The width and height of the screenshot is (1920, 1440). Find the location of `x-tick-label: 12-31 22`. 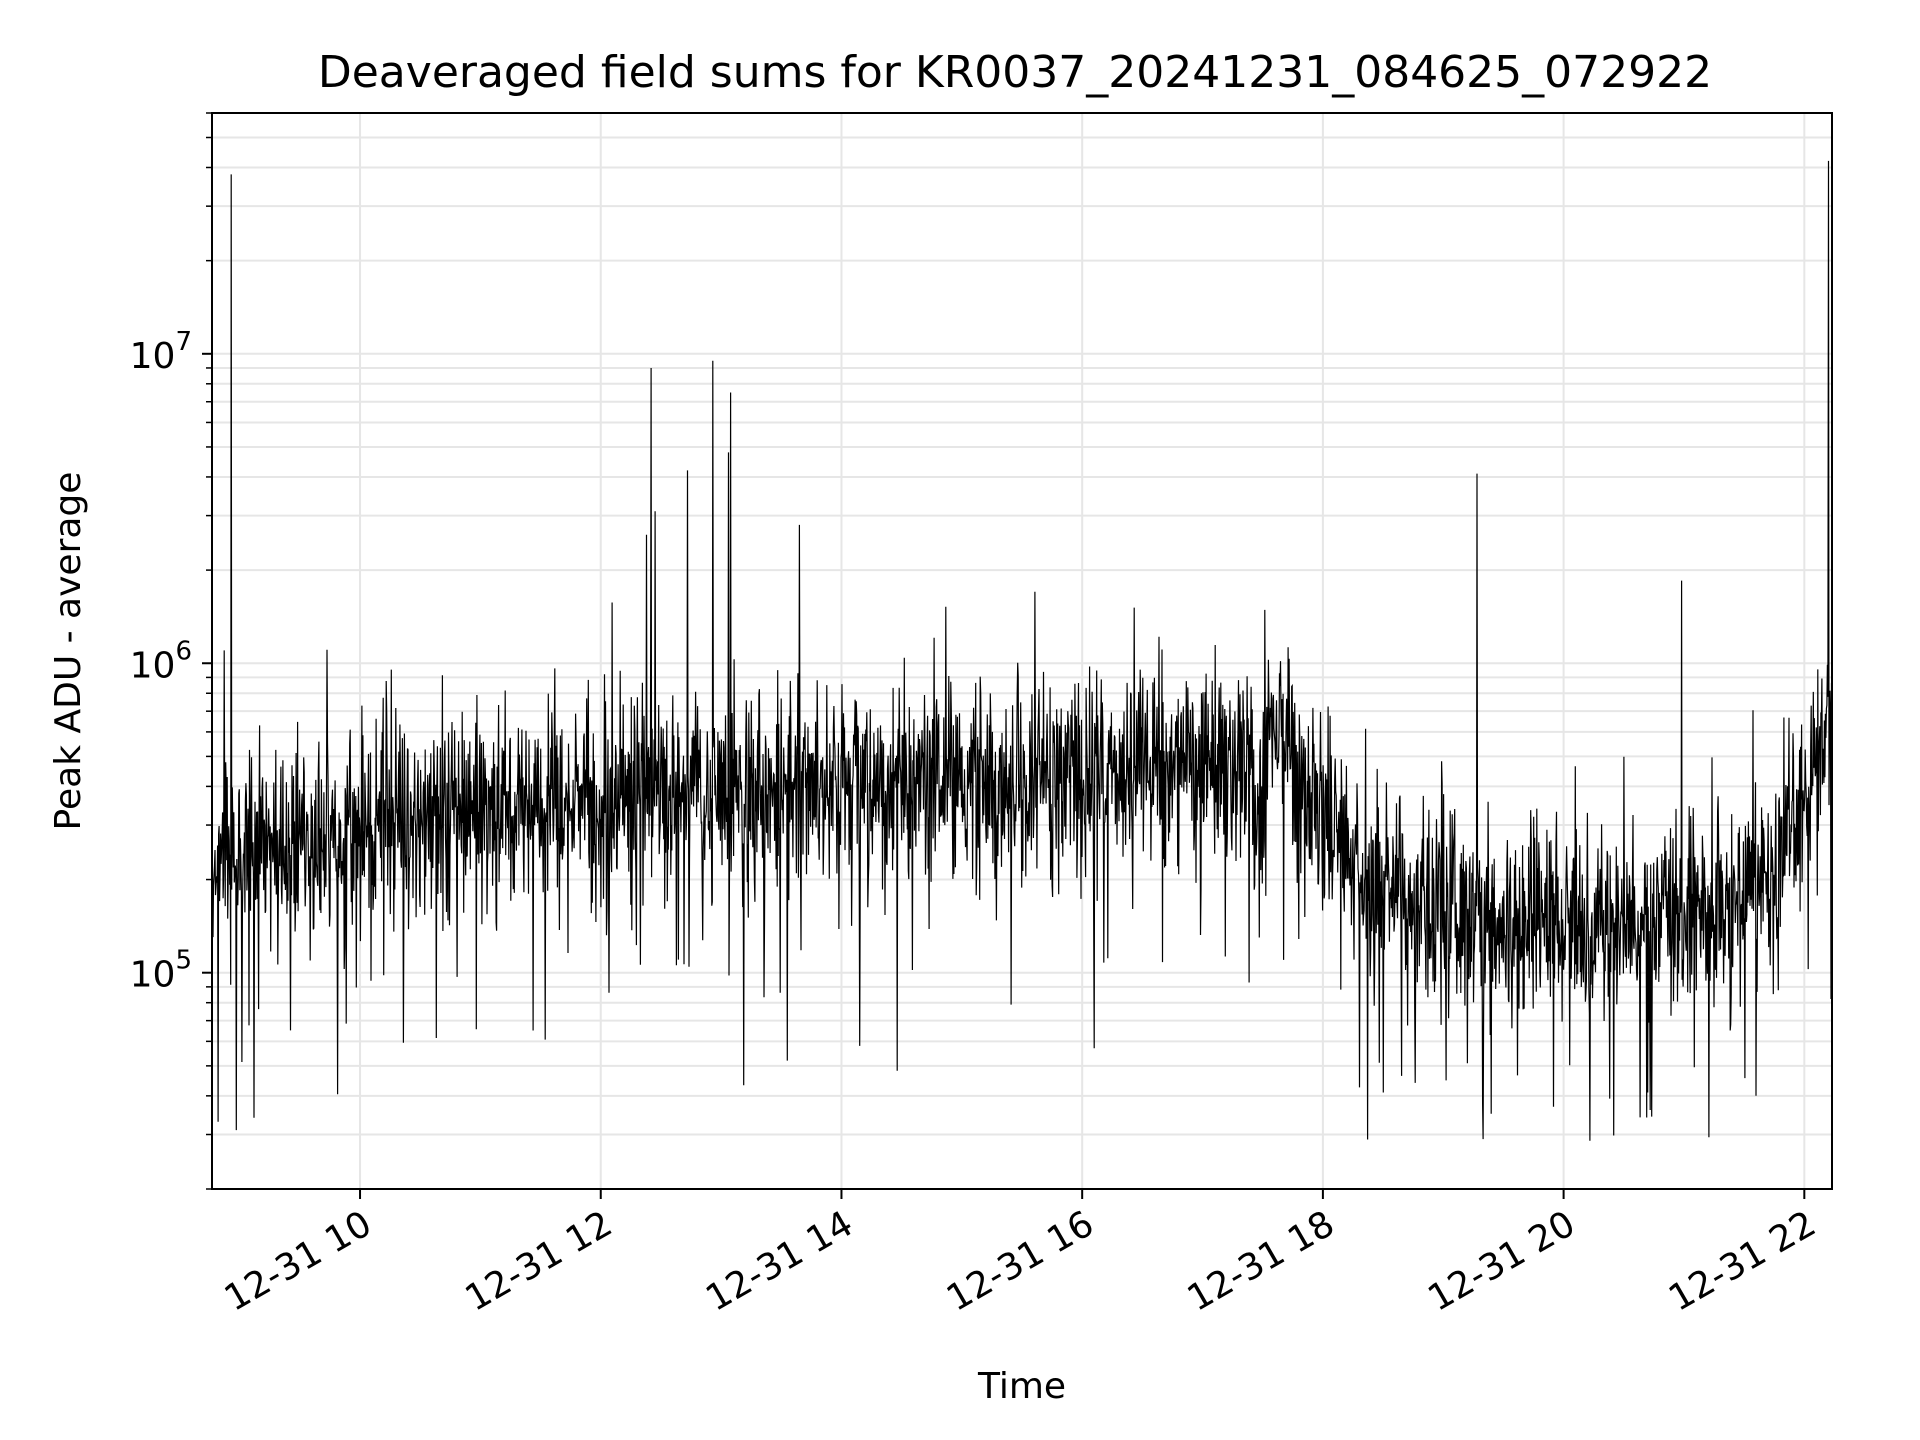

x-tick-label: 12-31 22 is located at coordinates (1742, 1261).